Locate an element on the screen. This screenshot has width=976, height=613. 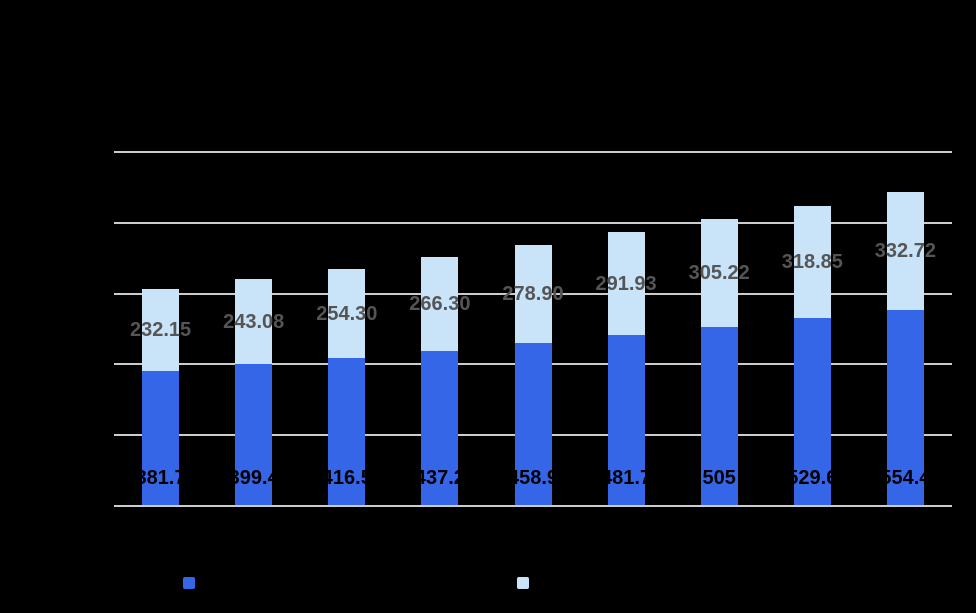
top-segment-value-label: 266.30 is located at coordinates (440, 304).